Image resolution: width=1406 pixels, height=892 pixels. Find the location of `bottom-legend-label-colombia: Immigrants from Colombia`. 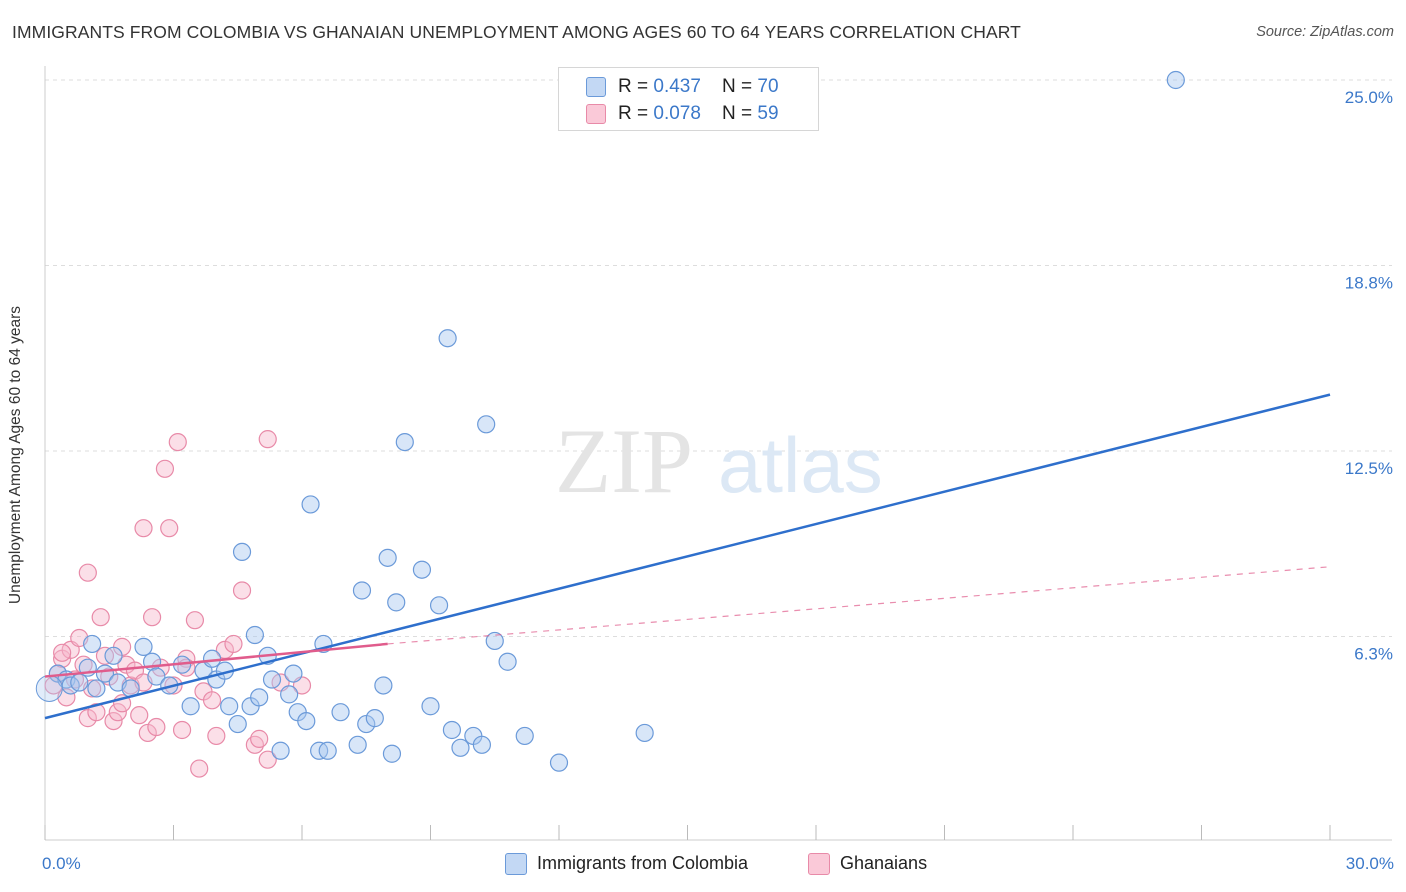

bottom-legend-label-colombia: Immigrants from Colombia is located at coordinates (643, 863).